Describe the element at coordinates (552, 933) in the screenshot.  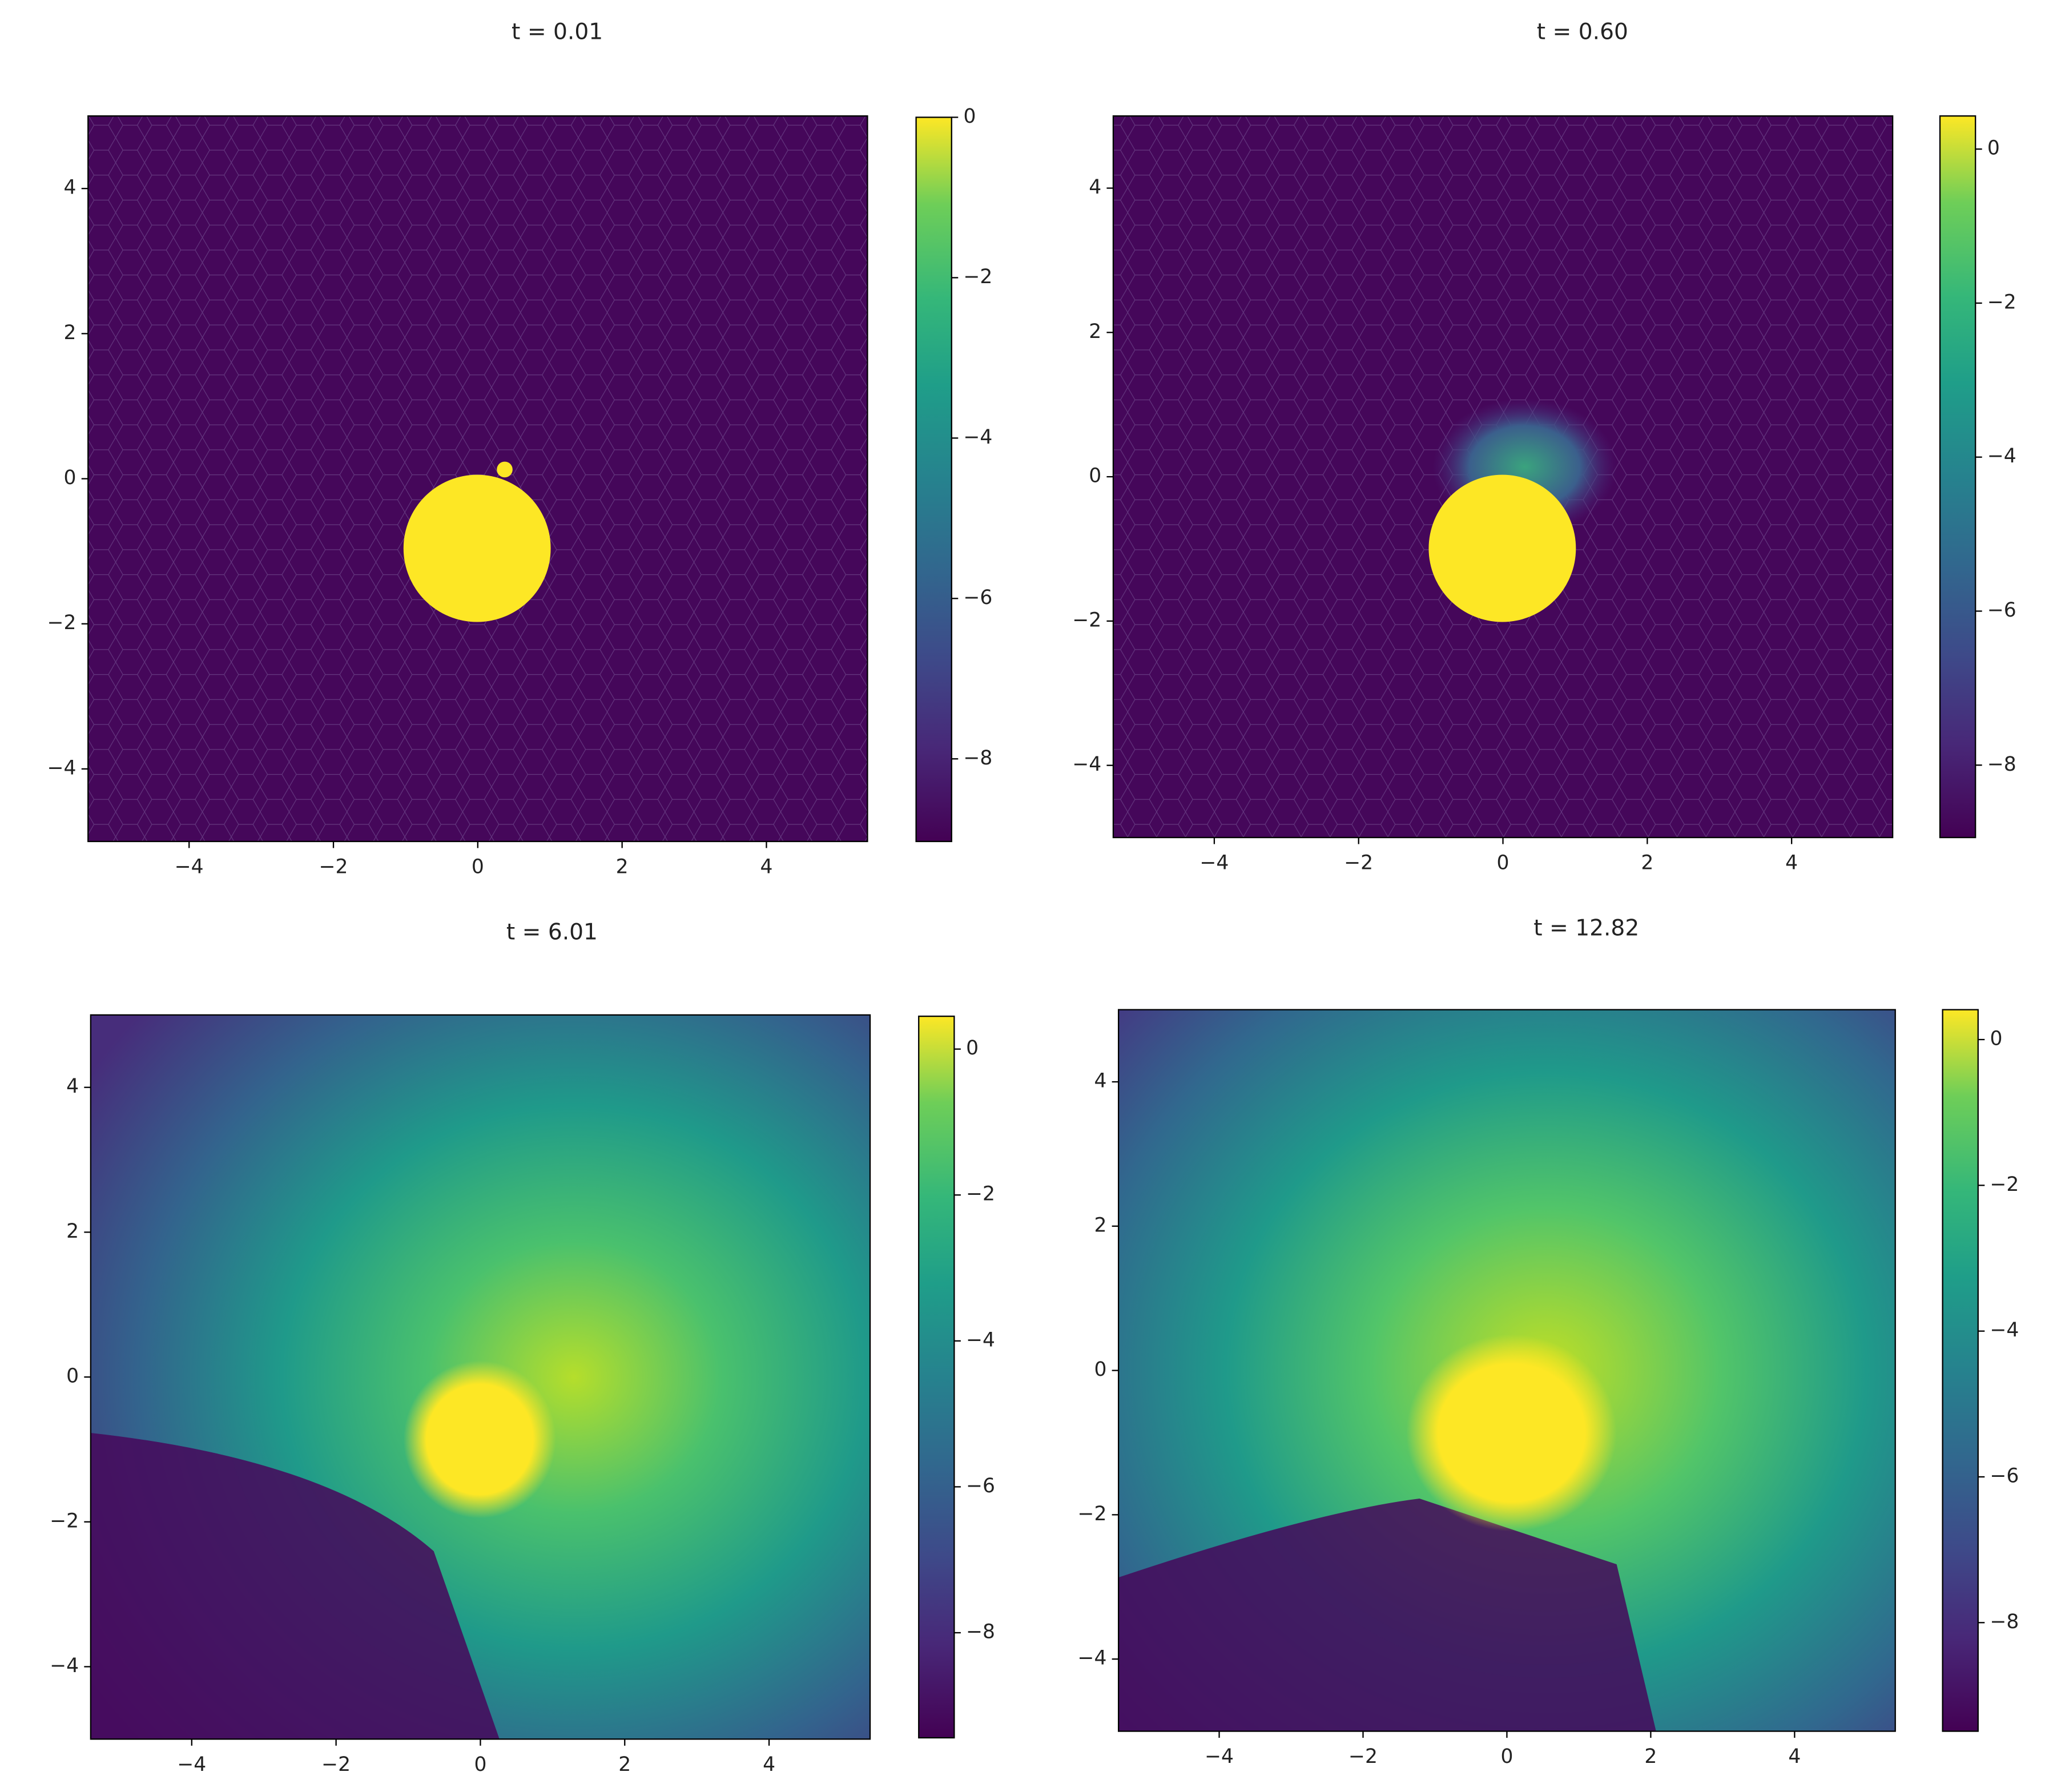
I see `chart-title: t = 6.01` at that location.